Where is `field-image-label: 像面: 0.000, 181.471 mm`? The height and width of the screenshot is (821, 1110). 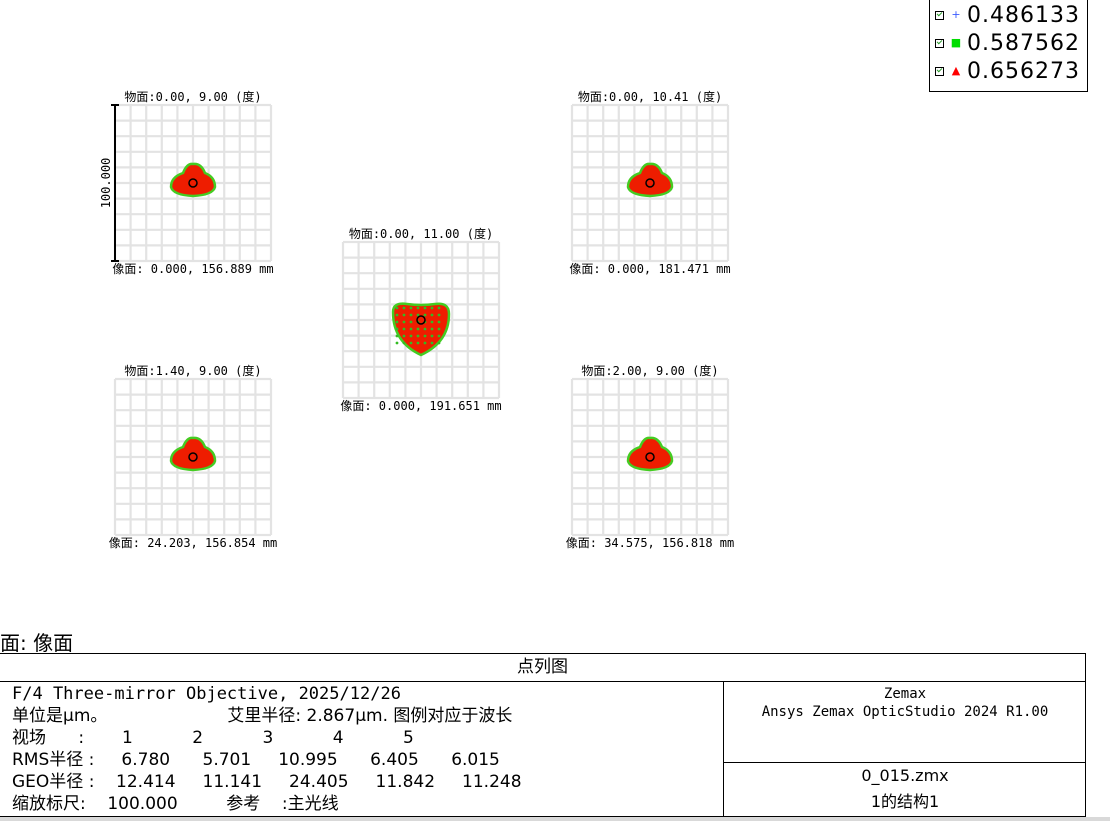
field-image-label: 像面: 0.000, 181.471 mm is located at coordinates (649, 269).